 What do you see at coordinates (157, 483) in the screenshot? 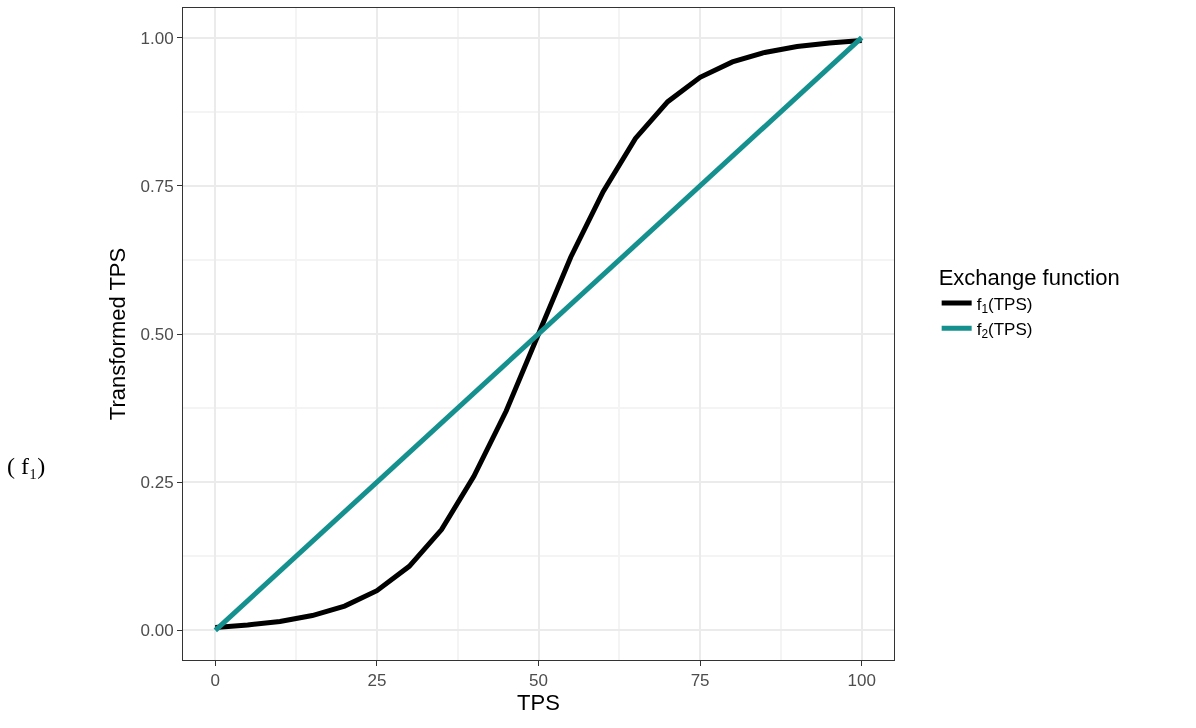
I see `y-tick-label: 0.25` at bounding box center [157, 483].